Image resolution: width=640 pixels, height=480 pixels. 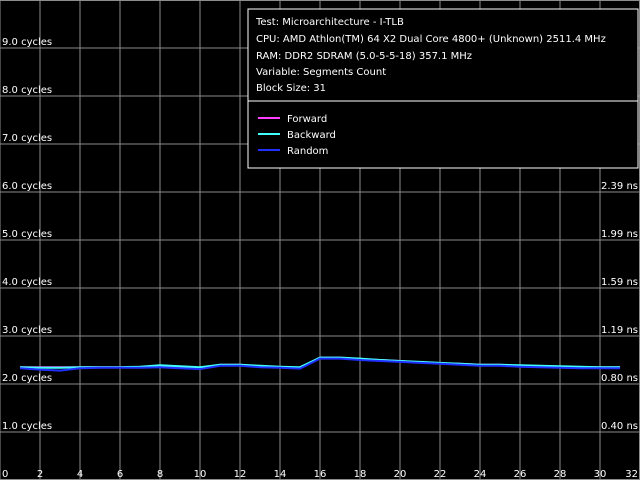 I want to click on y-right-tick-label: 0.80 ns, so click(x=619, y=378).